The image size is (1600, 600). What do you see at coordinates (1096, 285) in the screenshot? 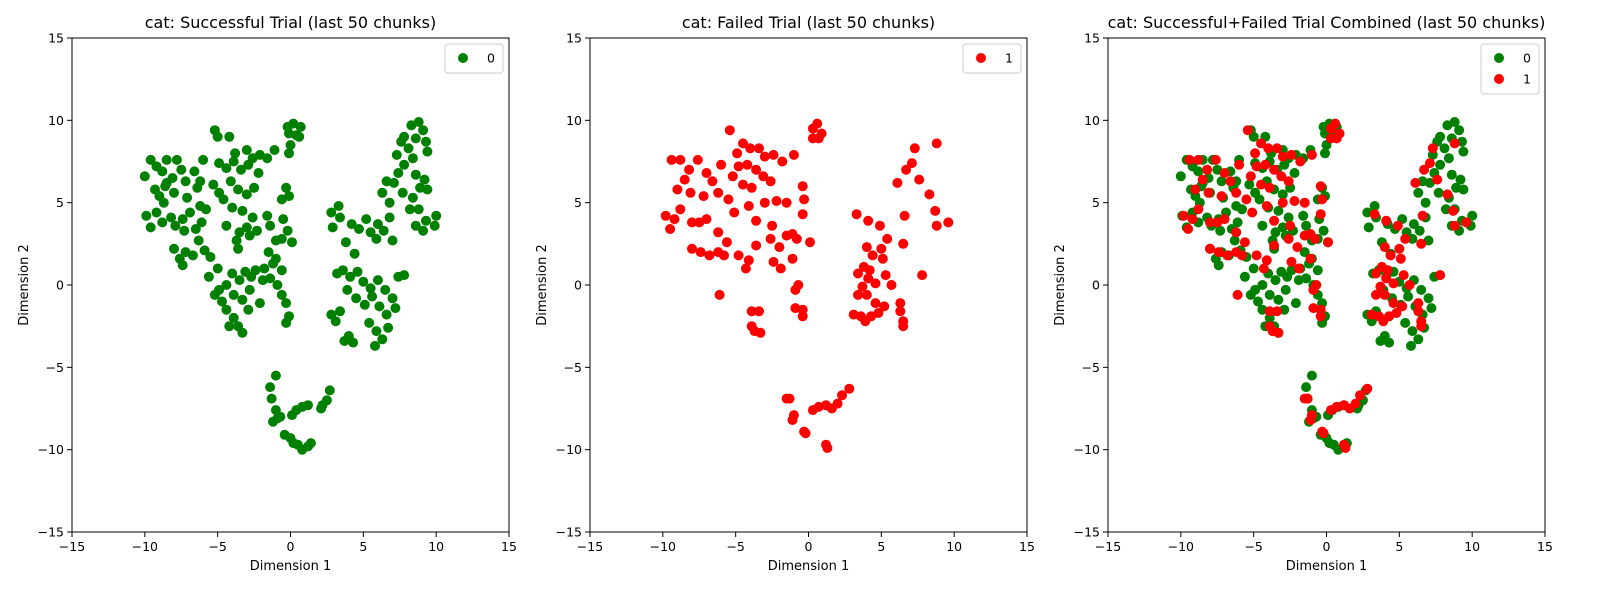
I see `y-tick-label: 0` at bounding box center [1096, 285].